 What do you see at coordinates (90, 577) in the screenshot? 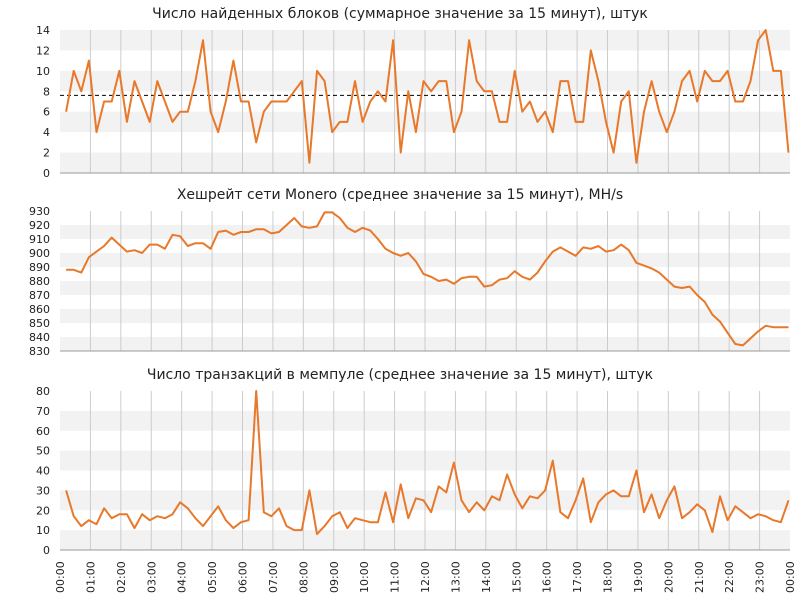
I see `x-tick-label: 01:00` at bounding box center [90, 577].